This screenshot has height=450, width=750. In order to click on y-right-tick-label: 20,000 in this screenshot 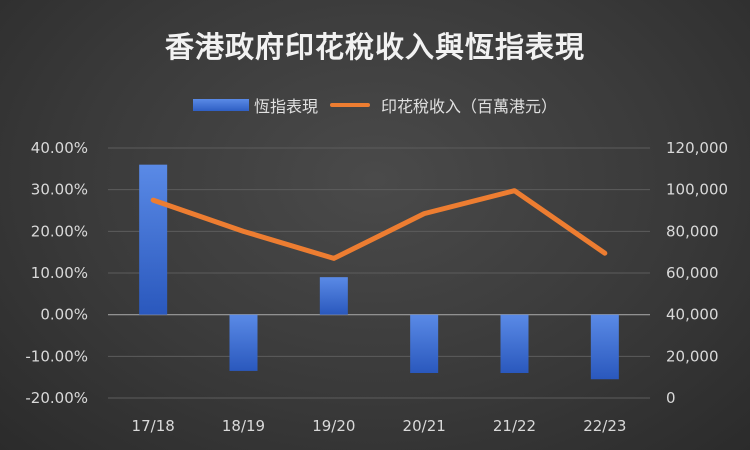, I will do `click(692, 356)`.